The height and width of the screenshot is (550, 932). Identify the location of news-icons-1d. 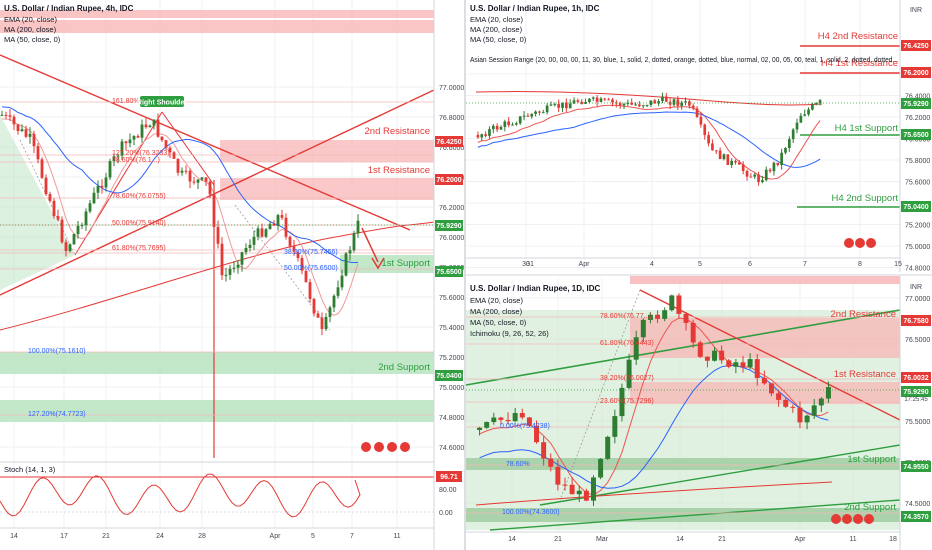
(852, 519).